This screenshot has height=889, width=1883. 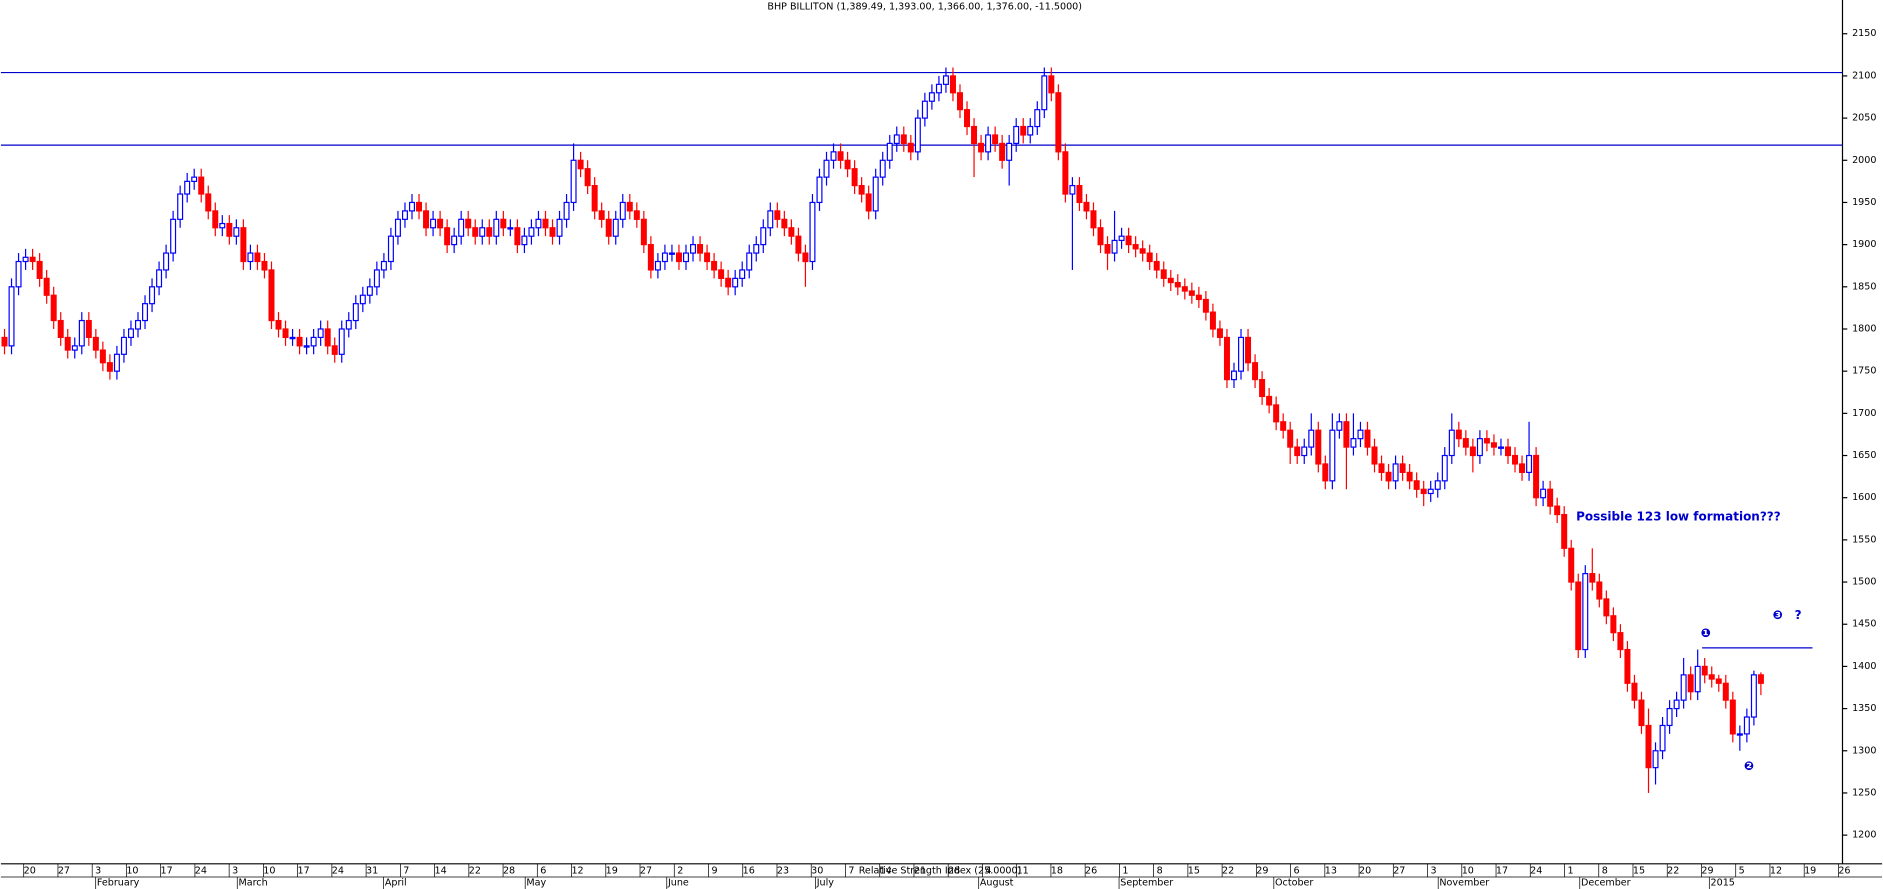 What do you see at coordinates (783, 871) in the screenshot?
I see `x-tick-label: 23` at bounding box center [783, 871].